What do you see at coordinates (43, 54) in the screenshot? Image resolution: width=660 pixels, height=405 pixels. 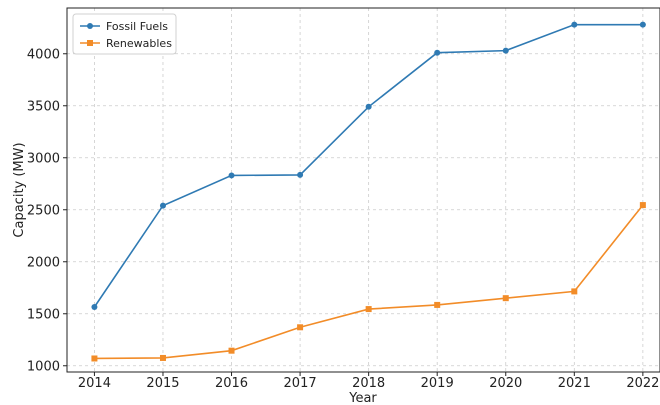 I see `y-tick-label: 4000` at bounding box center [43, 54].